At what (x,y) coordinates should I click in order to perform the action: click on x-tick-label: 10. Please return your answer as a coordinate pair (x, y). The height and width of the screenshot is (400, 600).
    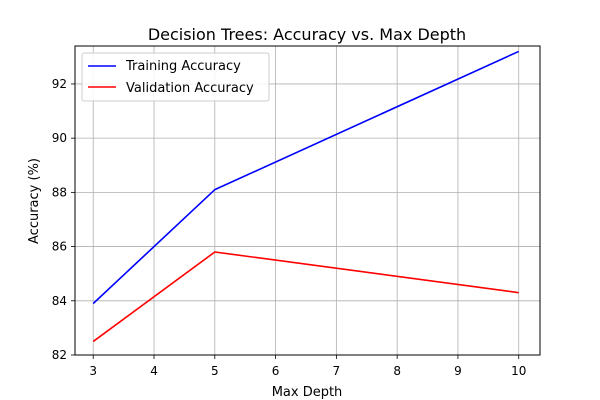
    Looking at the image, I should click on (518, 371).